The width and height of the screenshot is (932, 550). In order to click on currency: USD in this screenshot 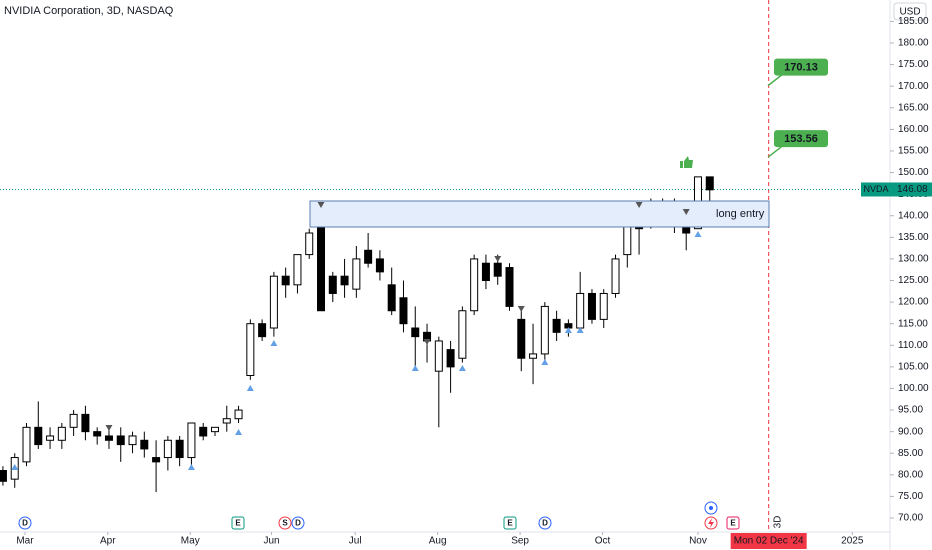, I will do `click(909, 12)`.